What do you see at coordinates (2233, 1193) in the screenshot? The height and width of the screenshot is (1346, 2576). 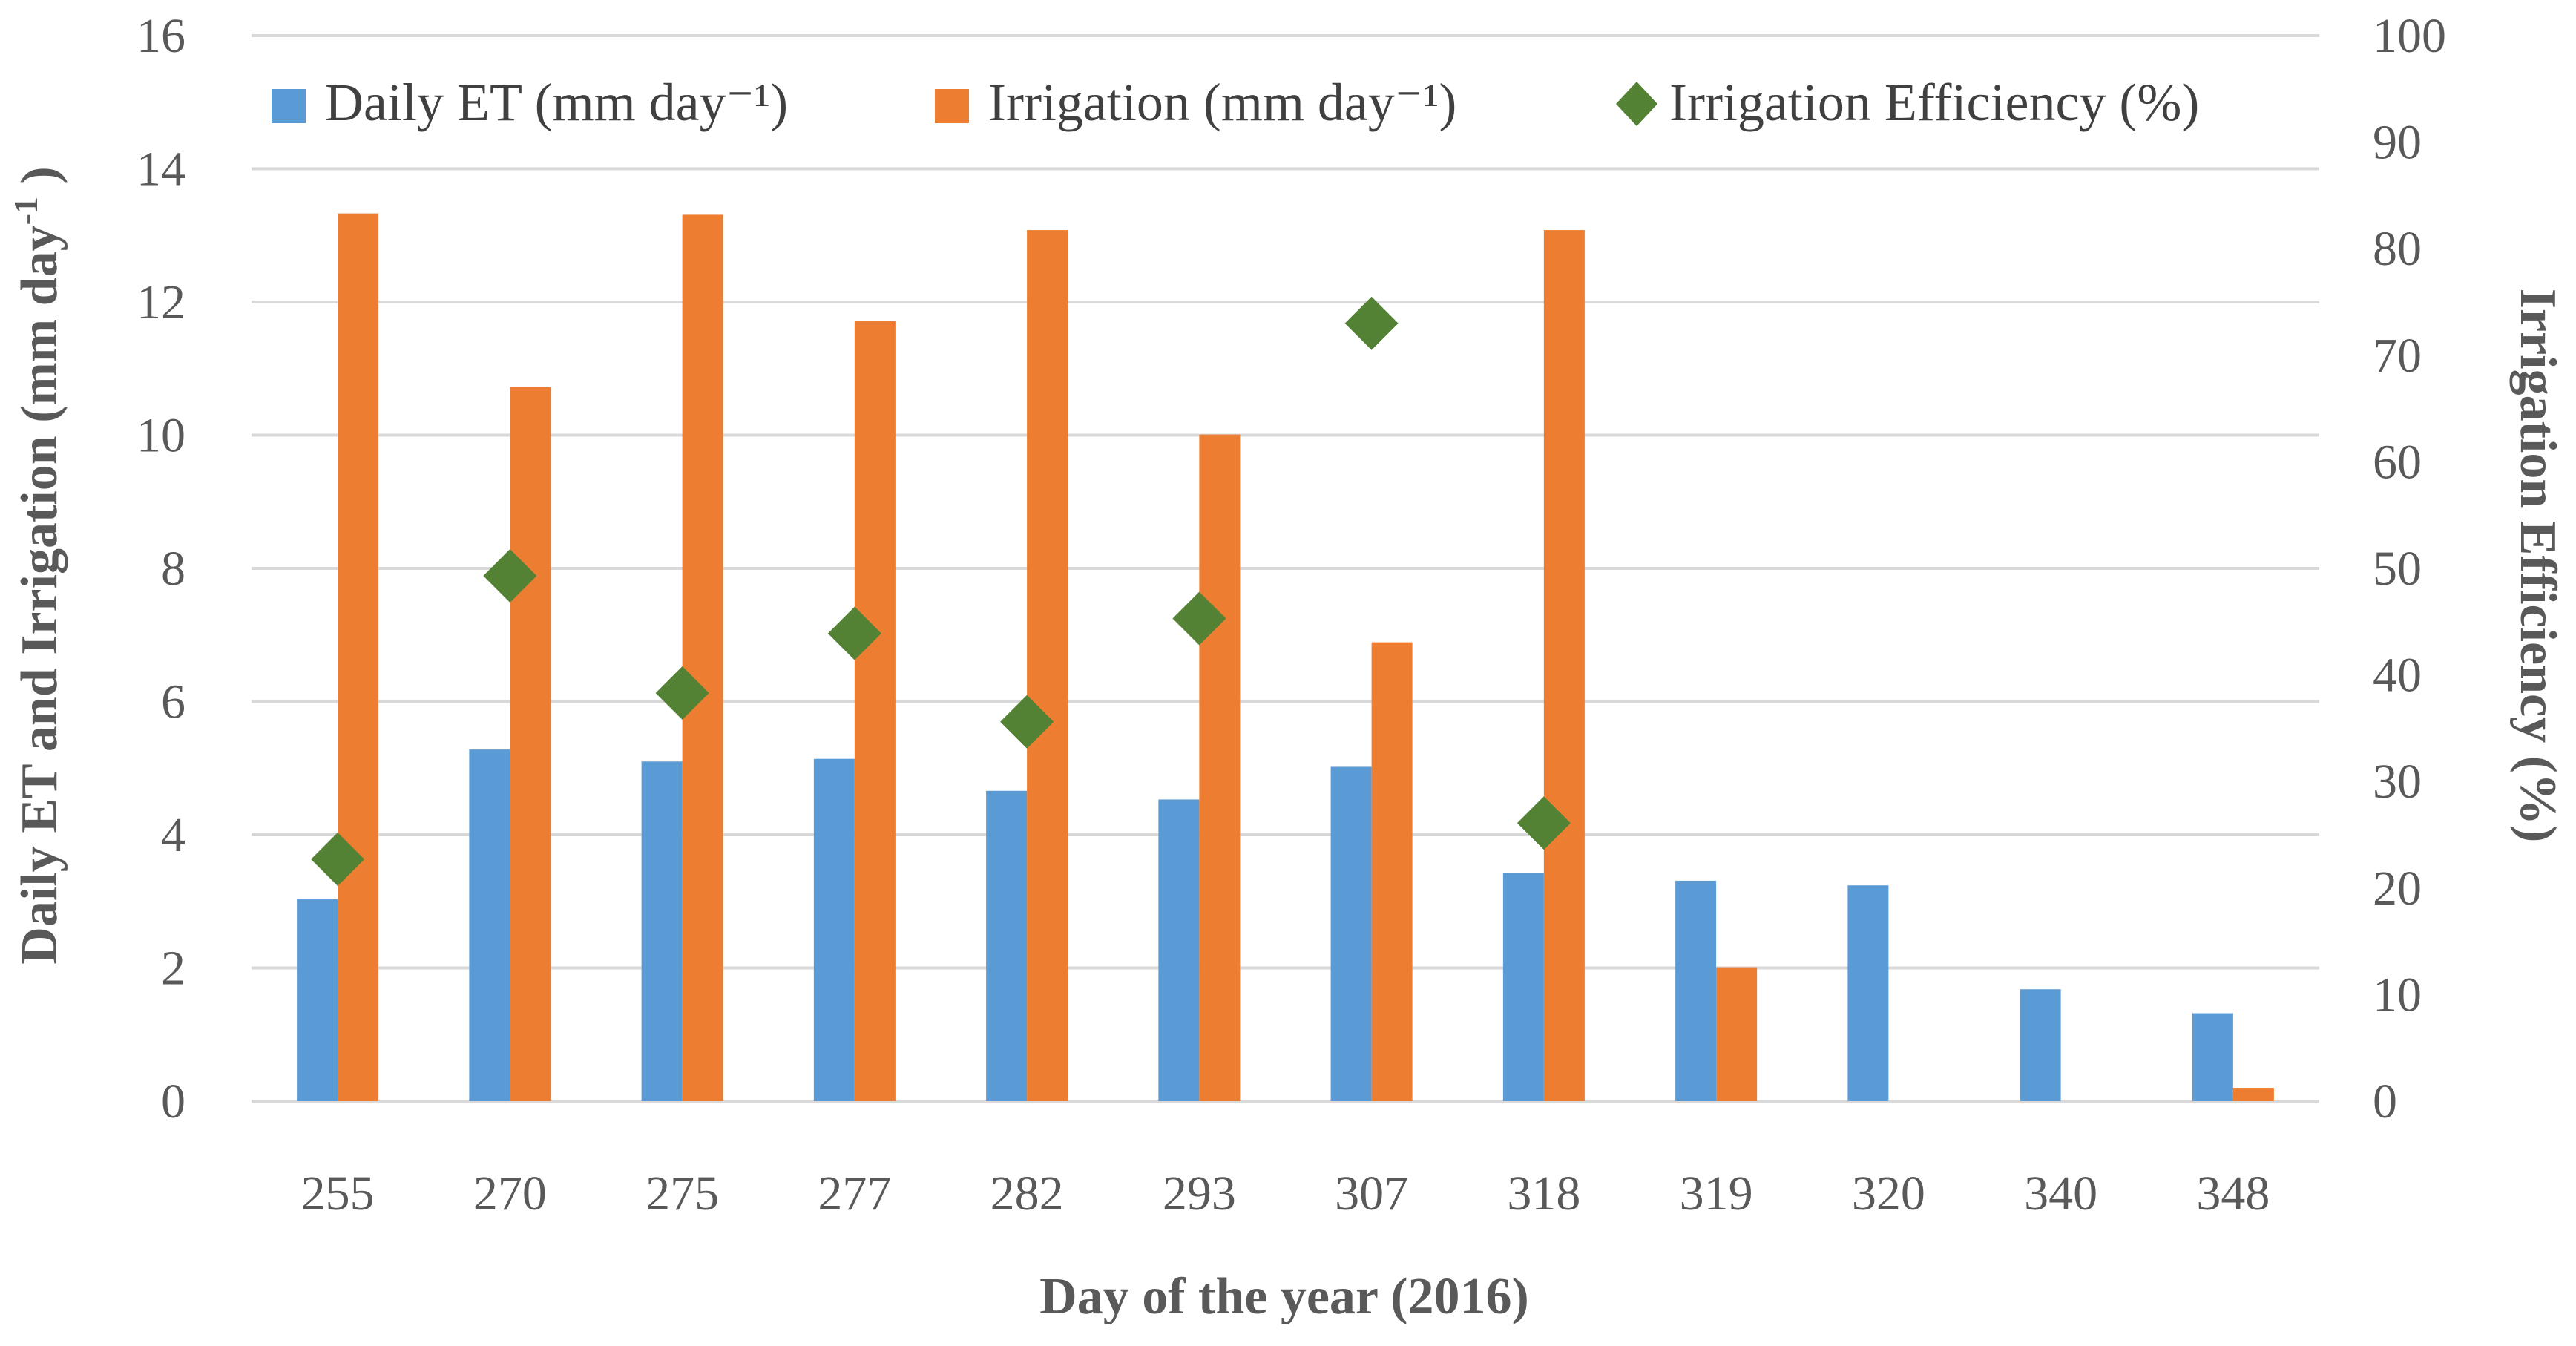 I see `x-tick-label: 348` at bounding box center [2233, 1193].